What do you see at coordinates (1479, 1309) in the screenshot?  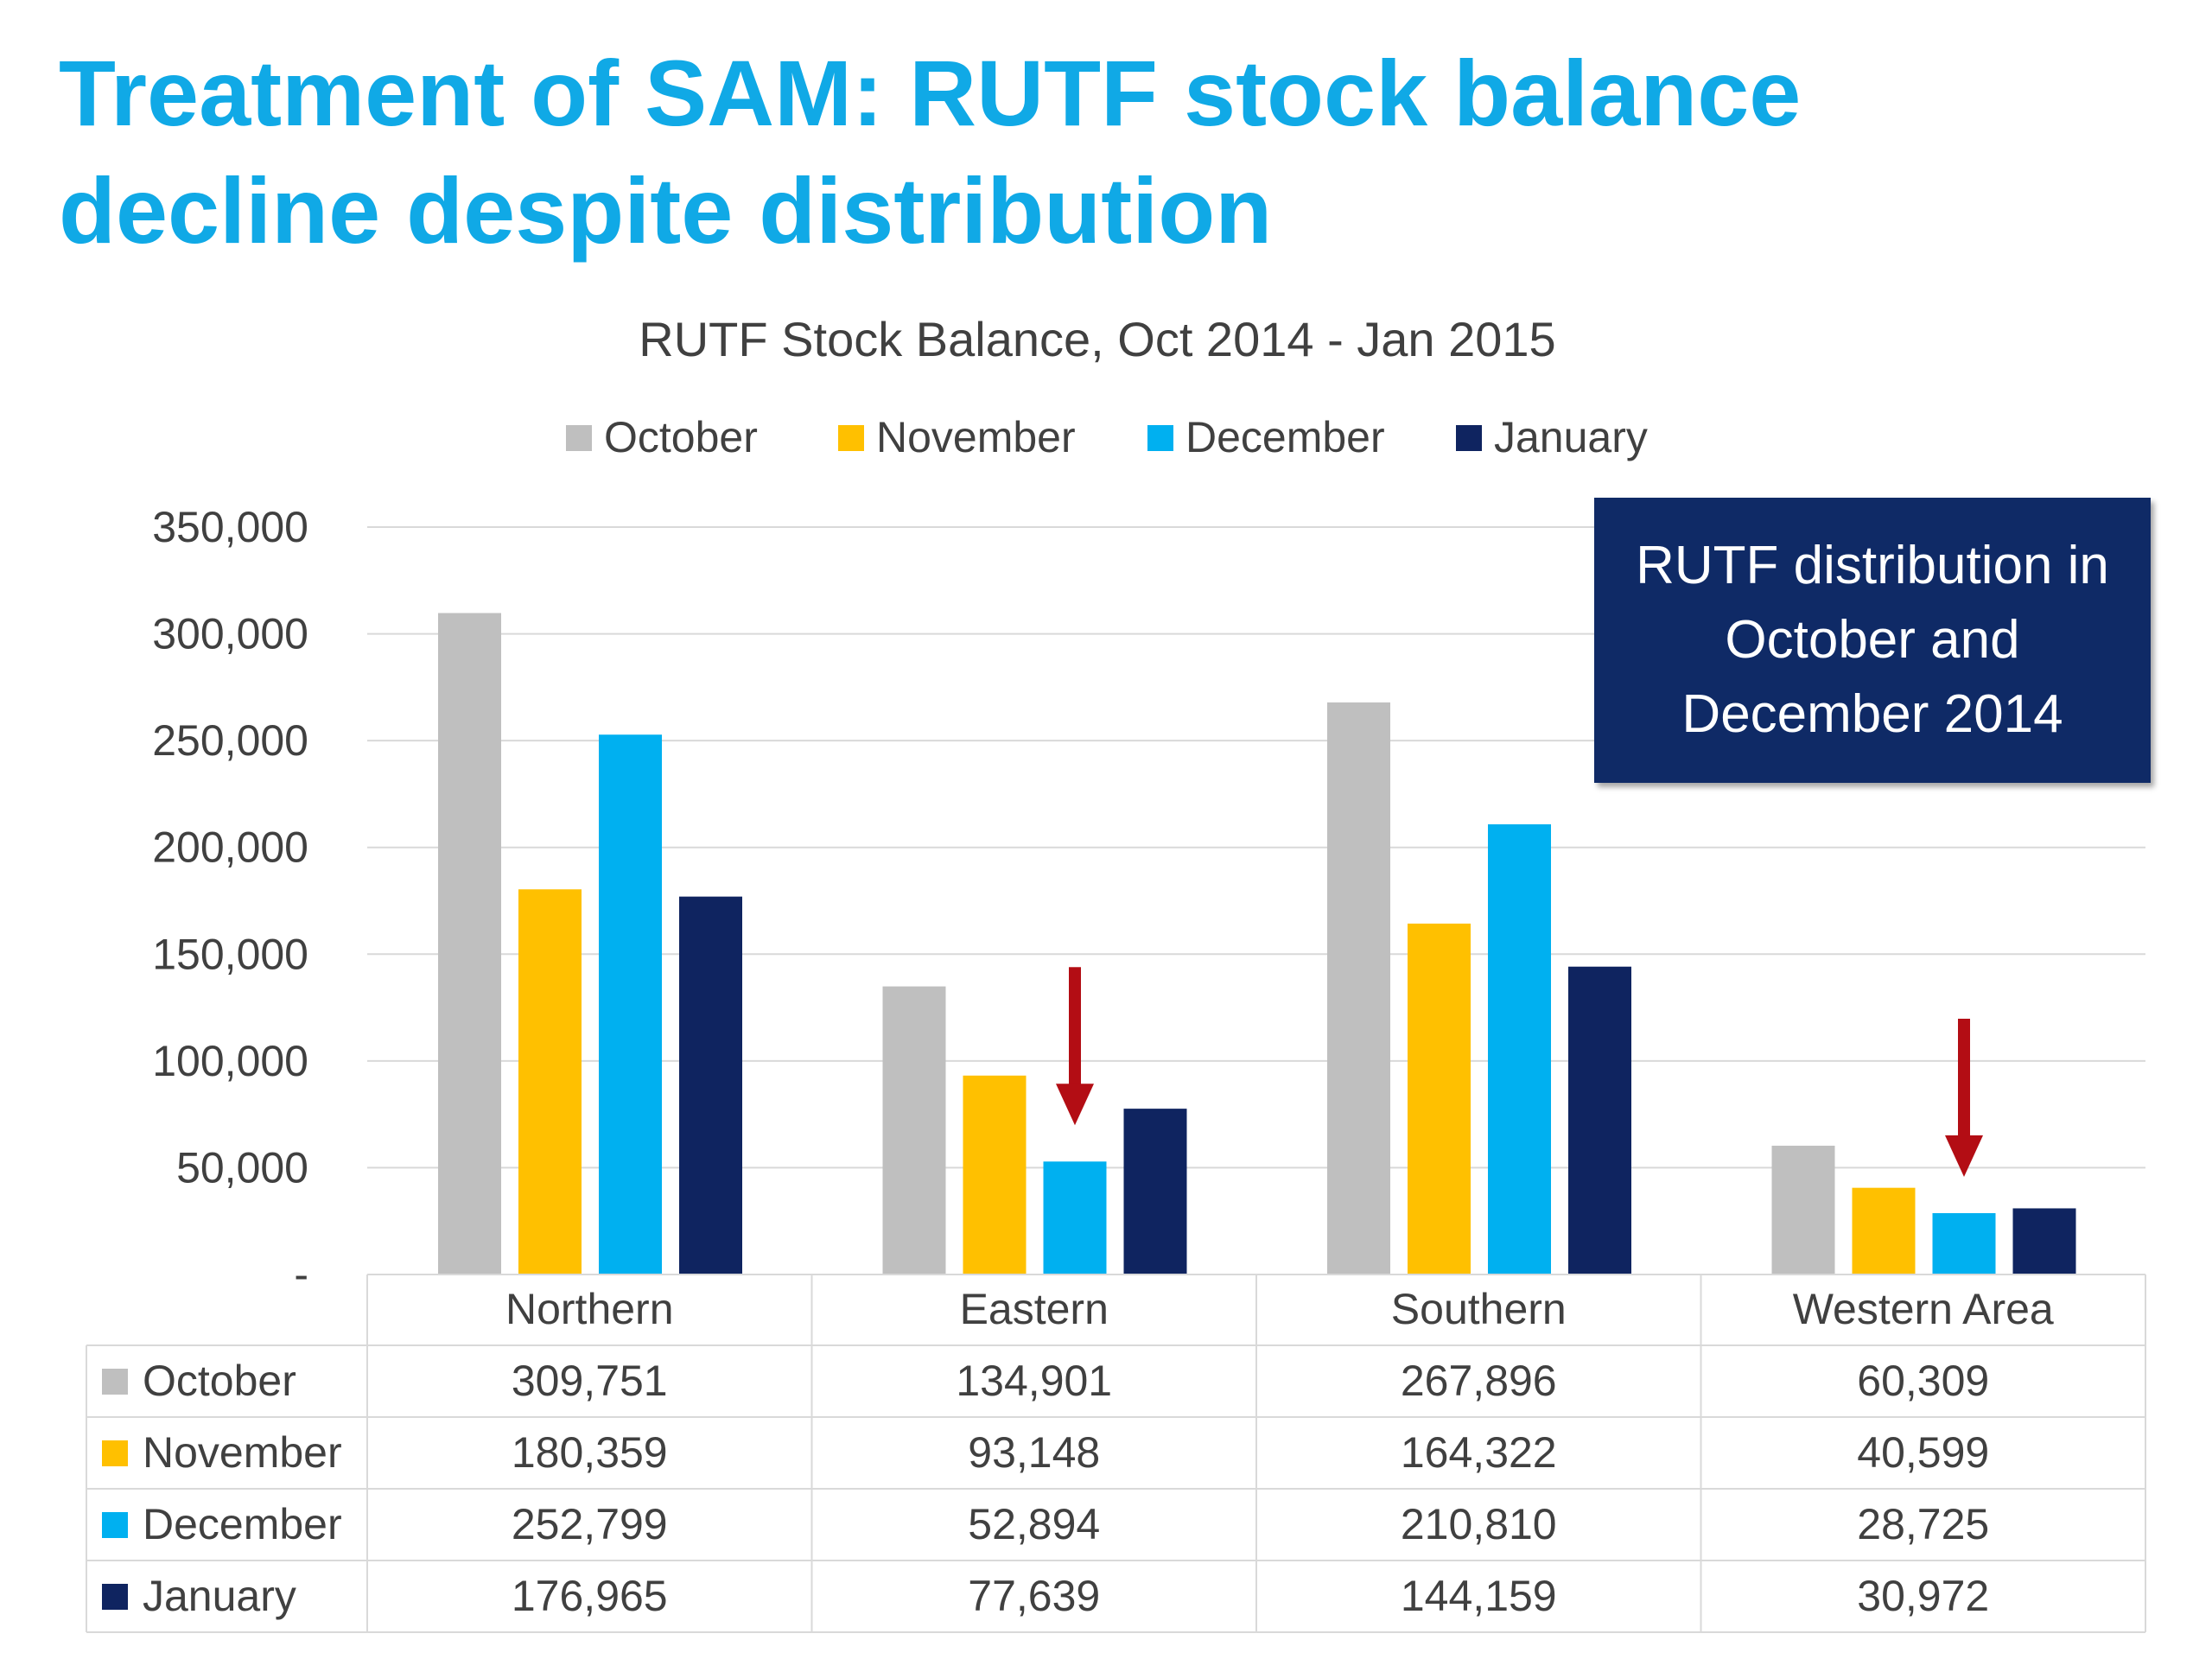 I see `category-label-southern: Southern` at bounding box center [1479, 1309].